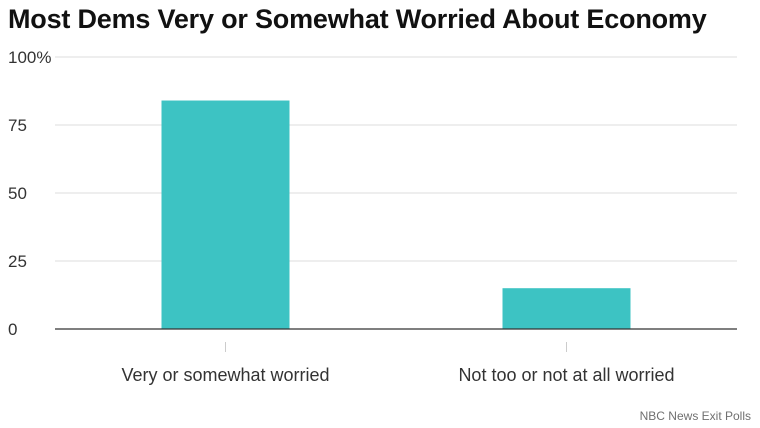 The height and width of the screenshot is (428, 760). Describe the element at coordinates (396, 347) in the screenshot. I see `x-axis-ticks` at that location.